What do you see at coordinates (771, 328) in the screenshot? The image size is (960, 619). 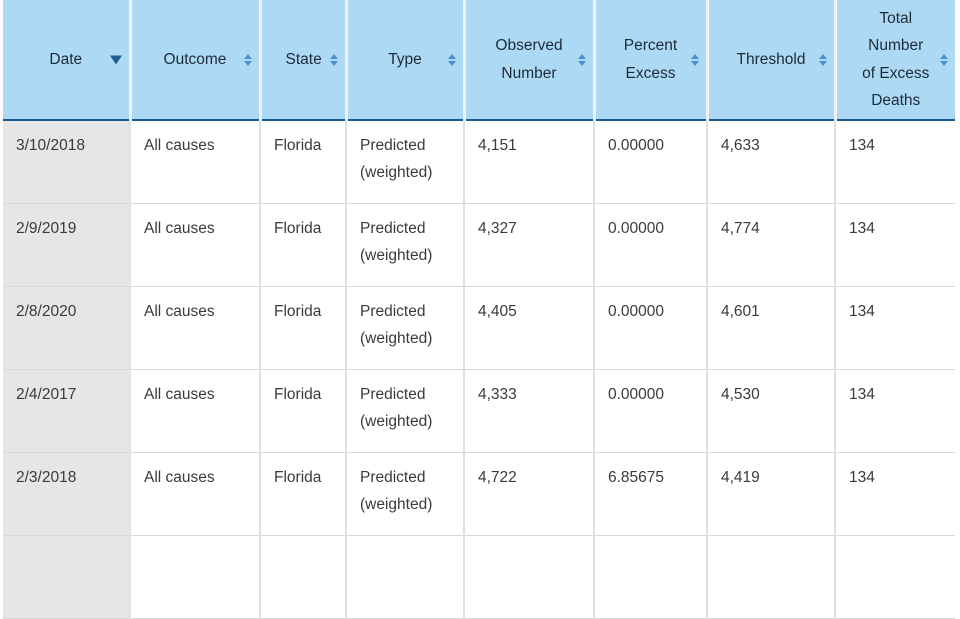 I see `cell-threshold: 4,601` at bounding box center [771, 328].